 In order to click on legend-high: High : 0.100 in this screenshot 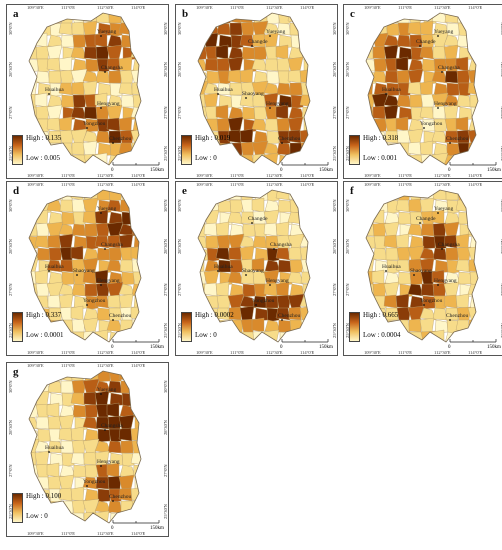, I will do `click(44, 496)`.